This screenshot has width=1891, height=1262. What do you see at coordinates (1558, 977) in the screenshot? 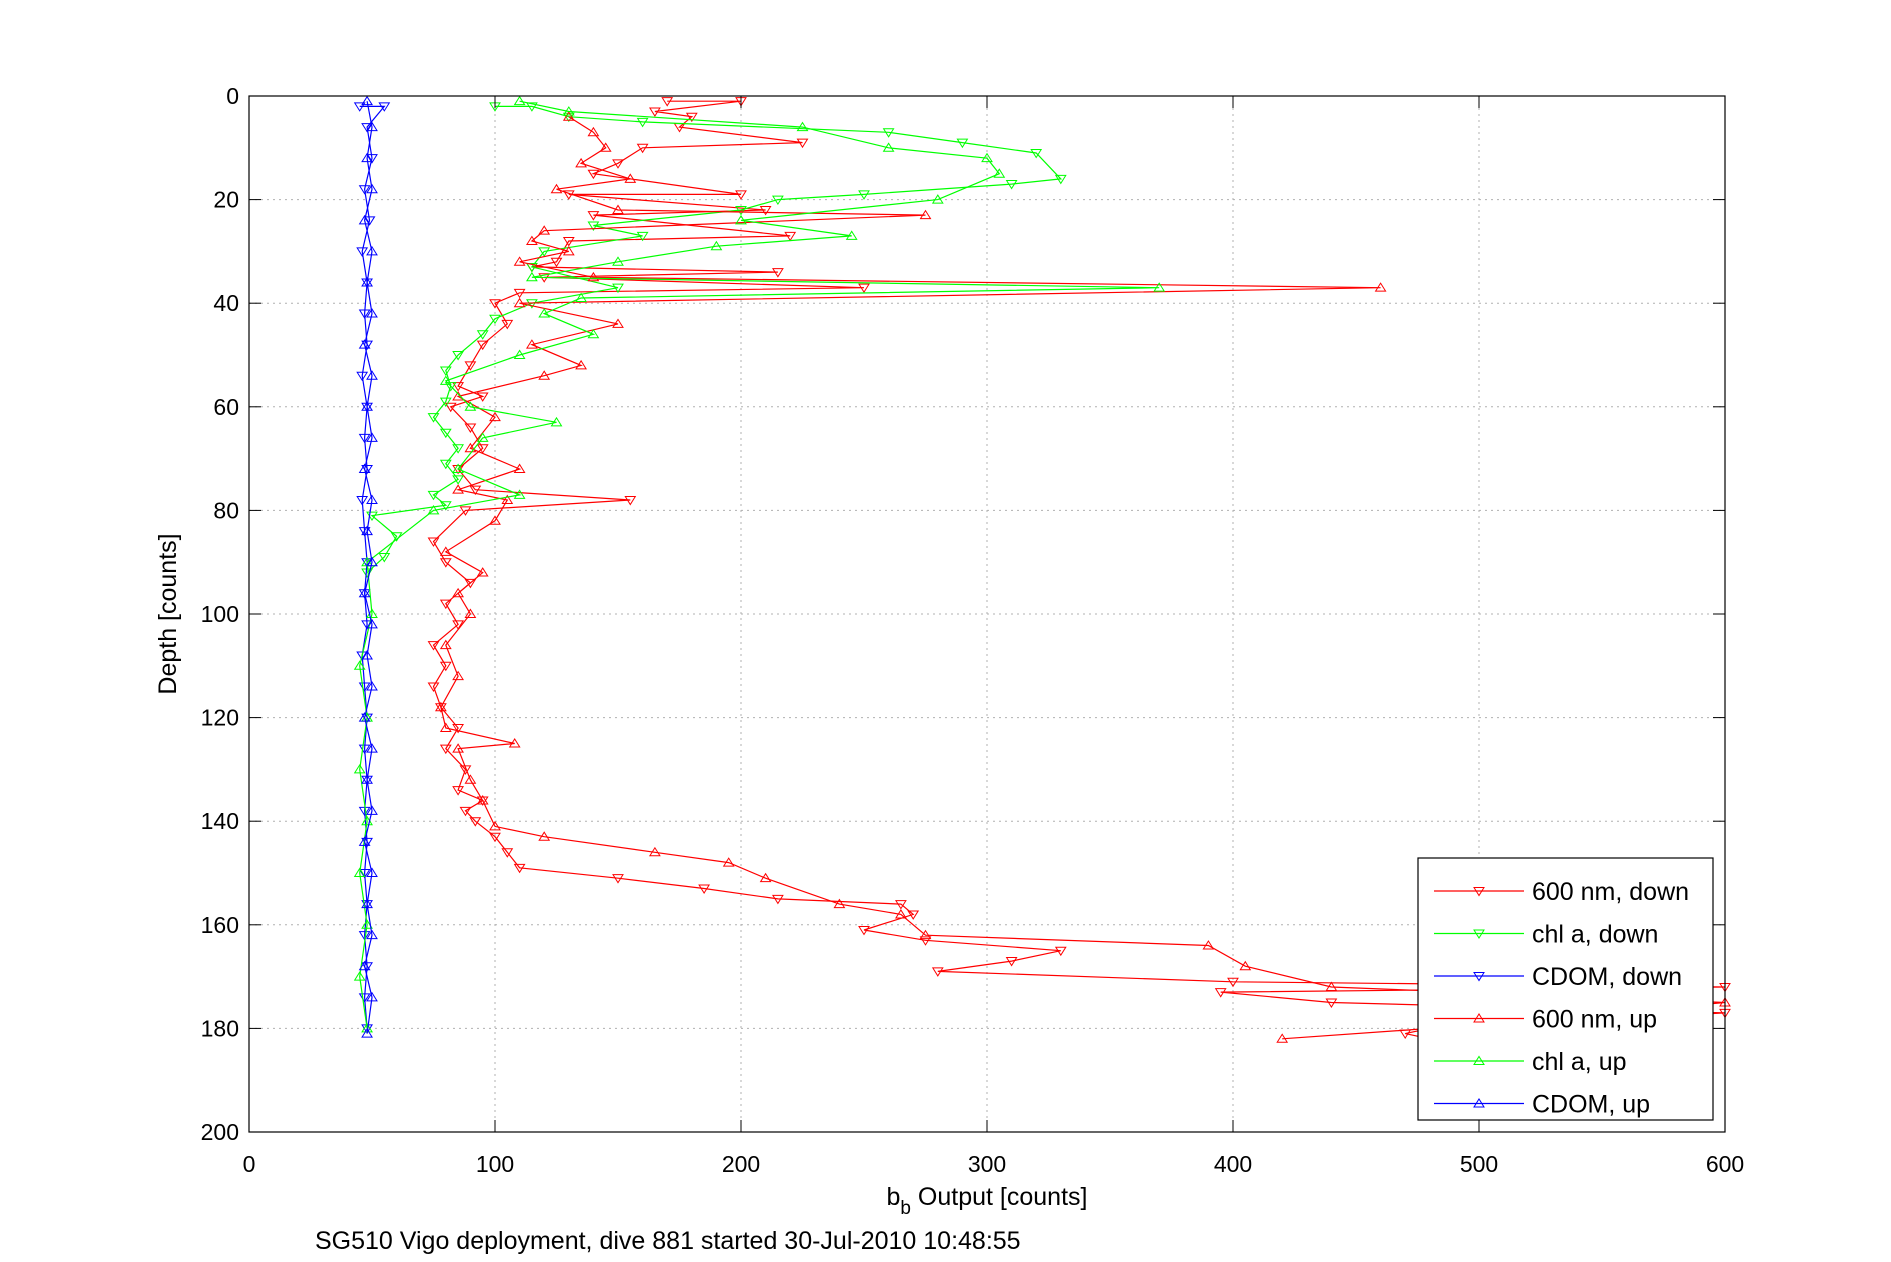
I see `legend-item: CDOM, down` at bounding box center [1558, 977].